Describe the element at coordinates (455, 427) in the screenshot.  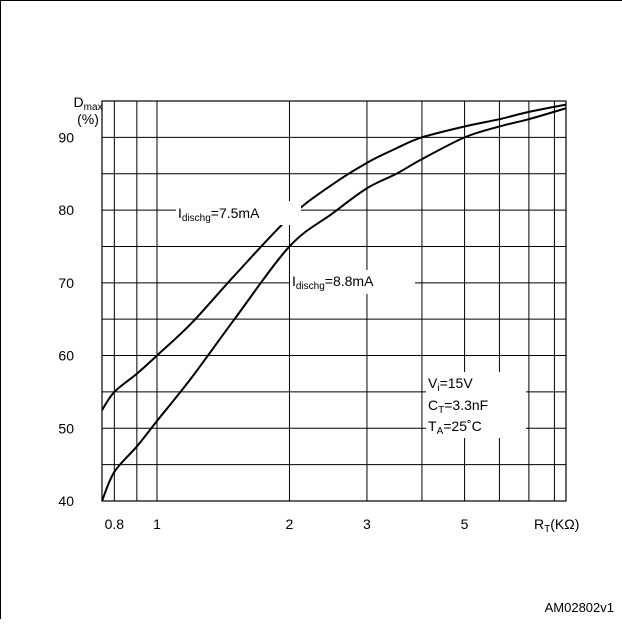
I see `condition-ta: TA=25˚C` at that location.